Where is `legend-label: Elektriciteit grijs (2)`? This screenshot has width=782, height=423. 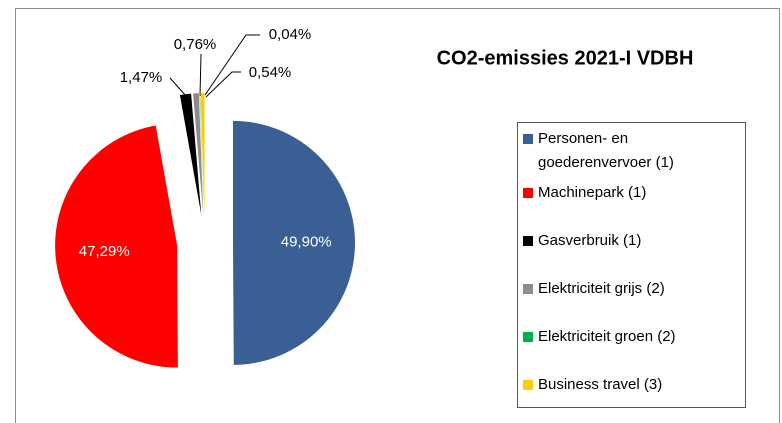
legend-label: Elektriciteit grijs (2) is located at coordinates (601, 288).